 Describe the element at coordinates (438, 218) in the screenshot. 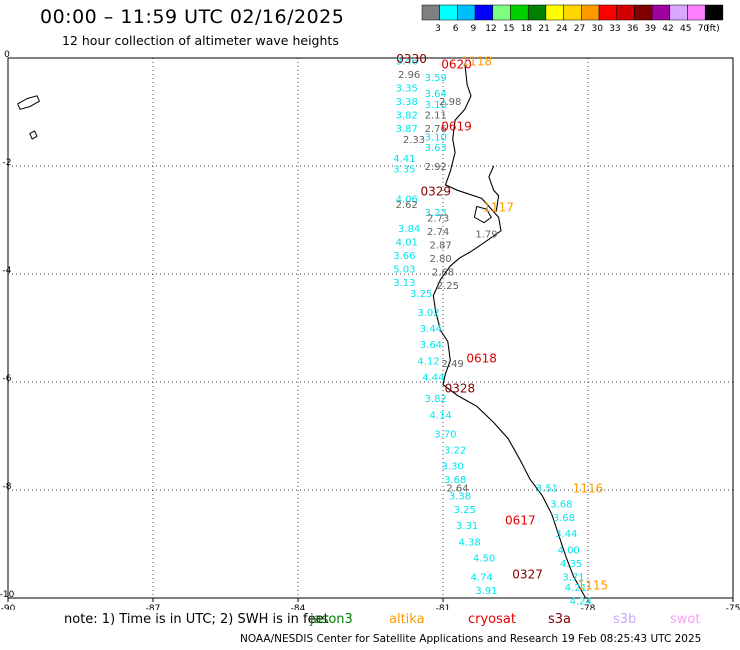

I see `wave-height-label: 2.73` at that location.